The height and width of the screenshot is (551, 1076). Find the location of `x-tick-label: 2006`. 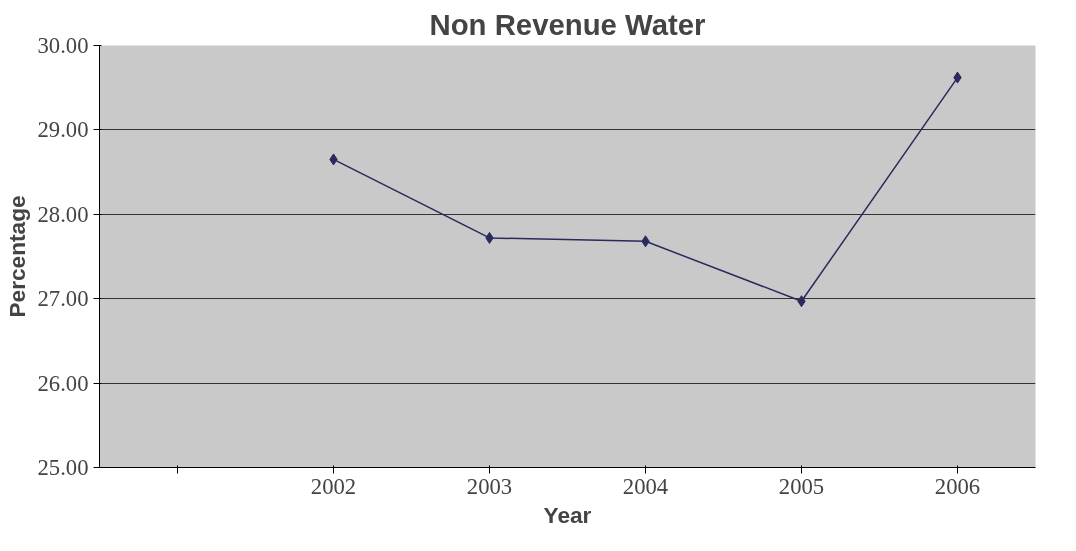

x-tick-label: 2006 is located at coordinates (957, 486).